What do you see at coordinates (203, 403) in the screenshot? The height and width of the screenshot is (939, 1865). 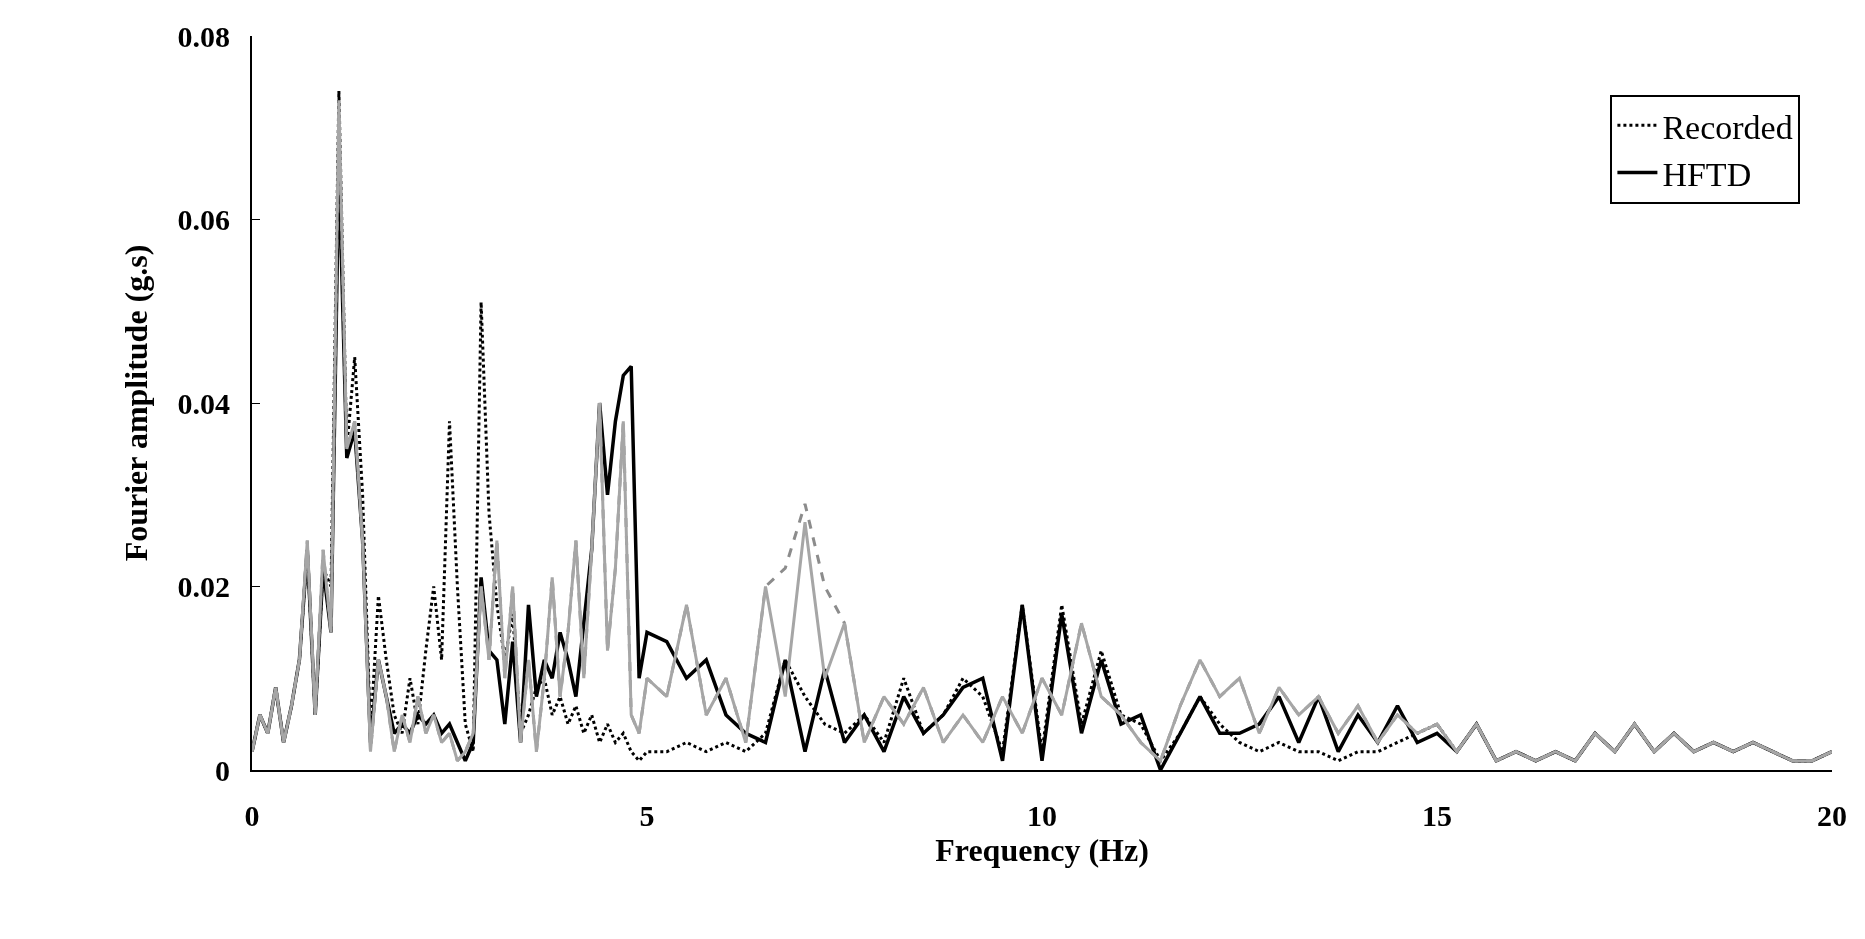 I see `y-tick-label: 0.04` at bounding box center [203, 403].